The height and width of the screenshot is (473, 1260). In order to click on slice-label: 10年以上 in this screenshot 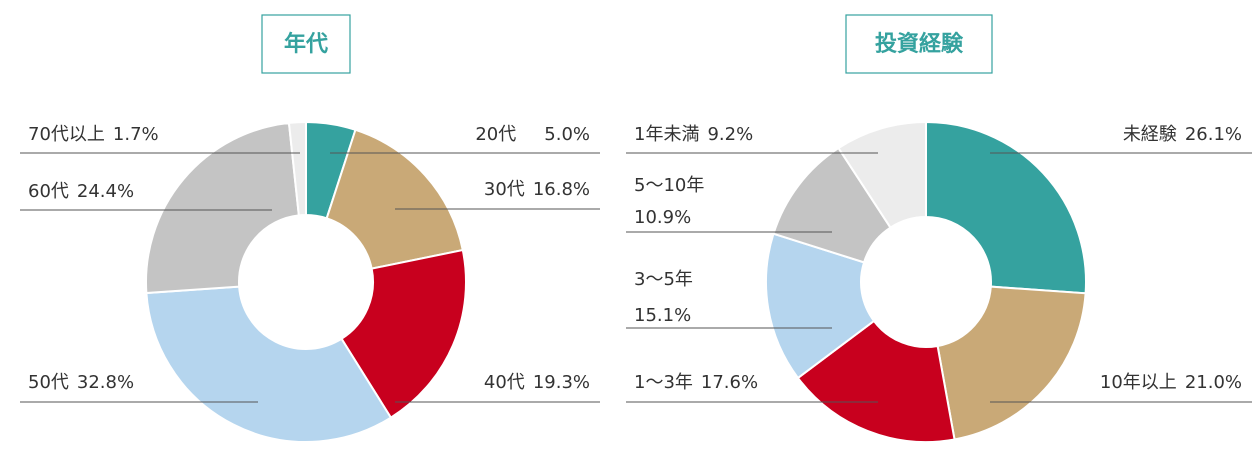, I will do `click(1138, 382)`.